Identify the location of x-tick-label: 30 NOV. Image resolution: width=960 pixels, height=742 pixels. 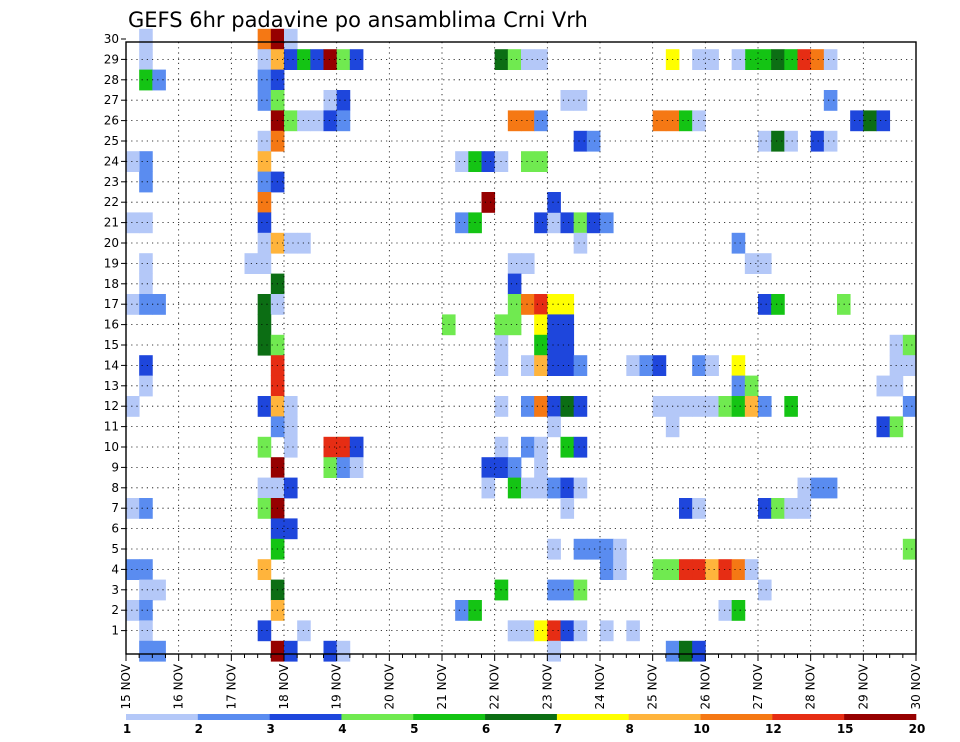
(916, 686).